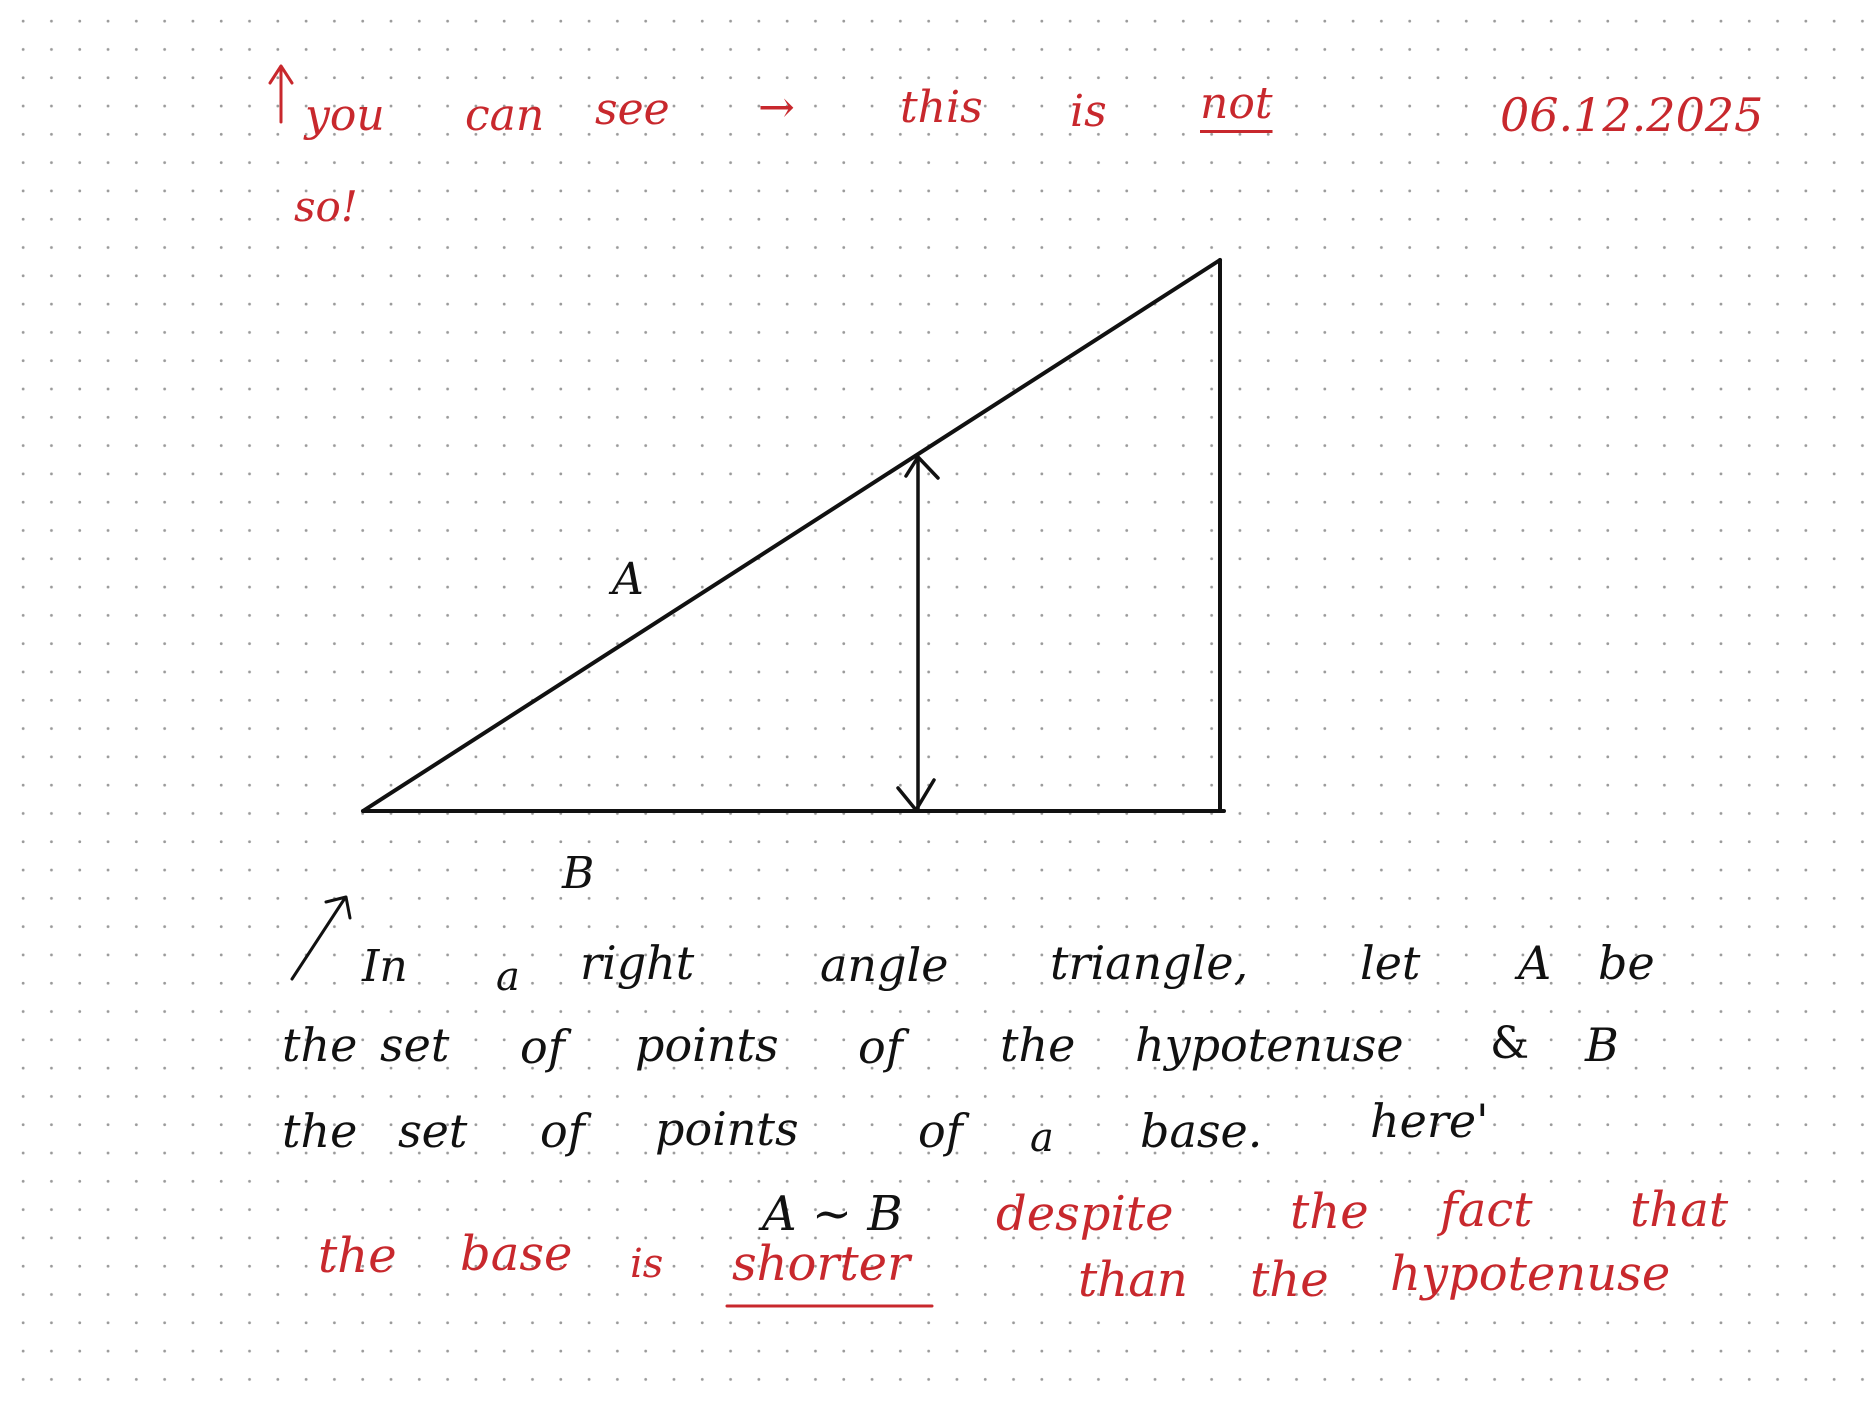  What do you see at coordinates (647, 1264) in the screenshot?
I see `conclusion-word: is` at bounding box center [647, 1264].